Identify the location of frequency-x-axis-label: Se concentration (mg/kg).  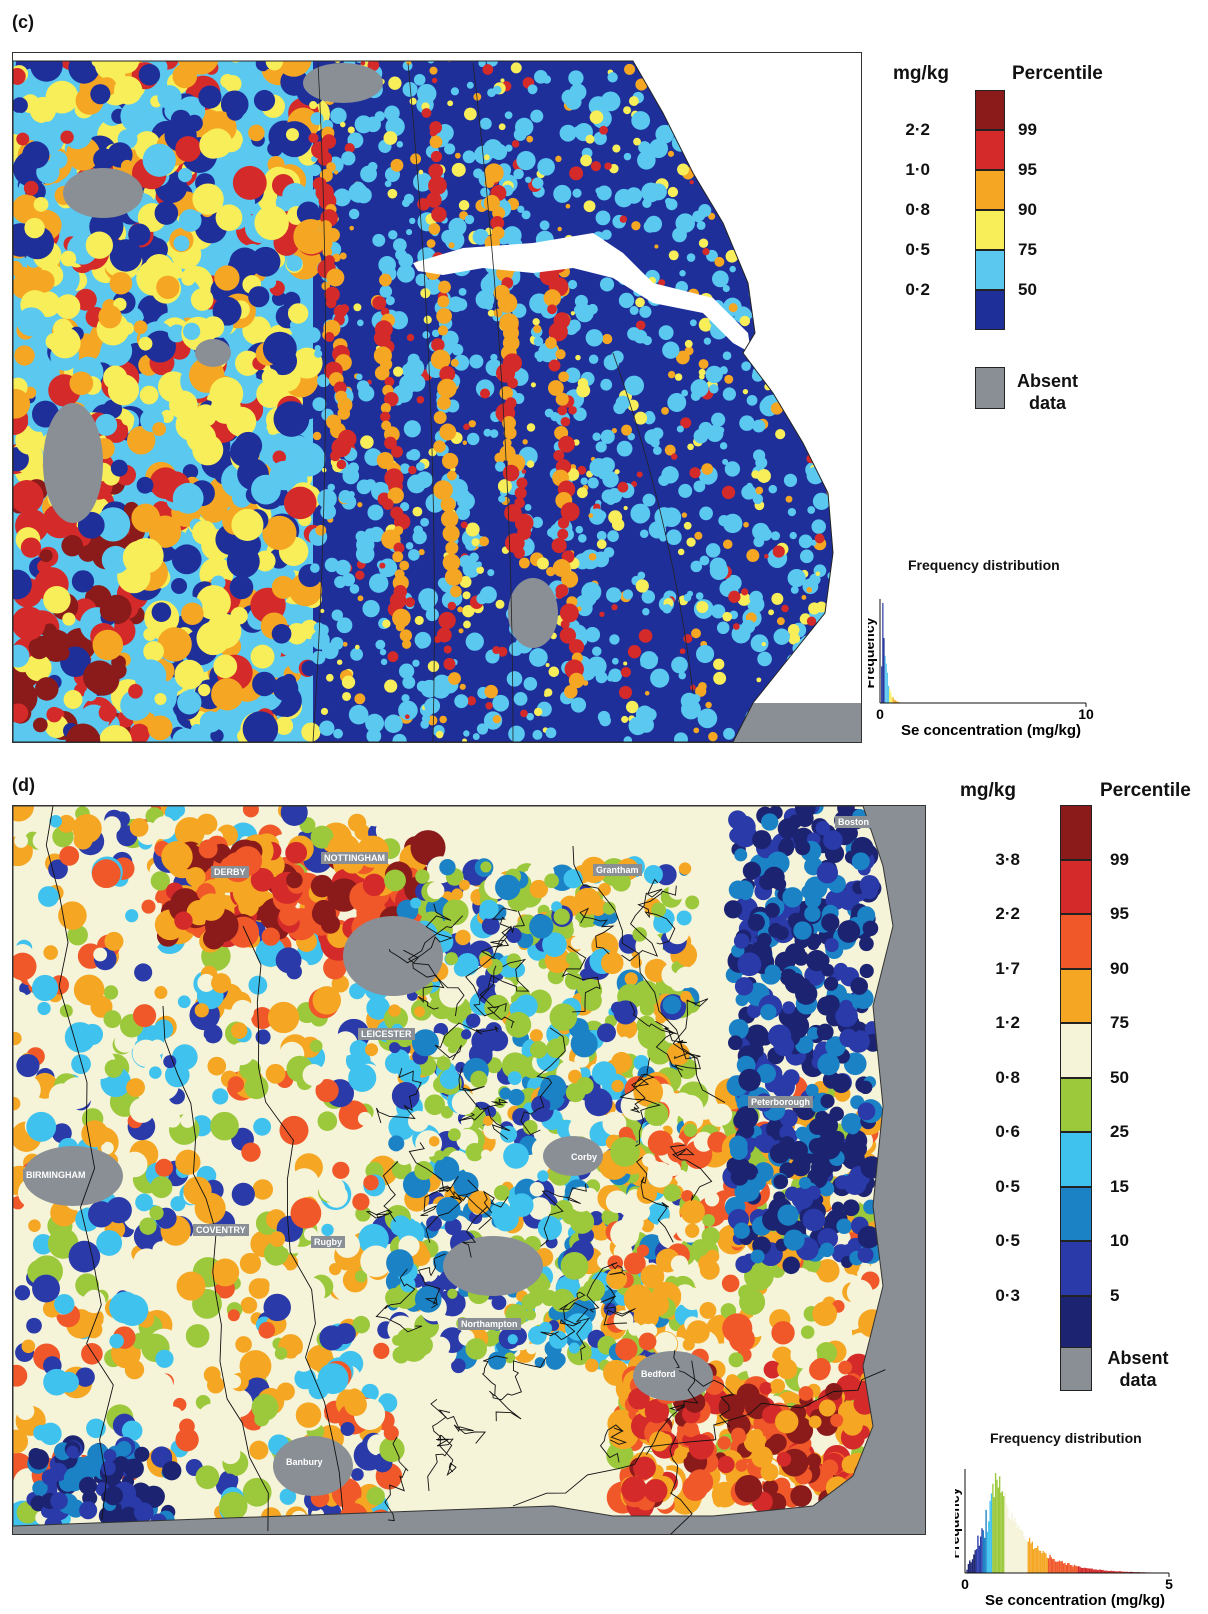
(991, 730).